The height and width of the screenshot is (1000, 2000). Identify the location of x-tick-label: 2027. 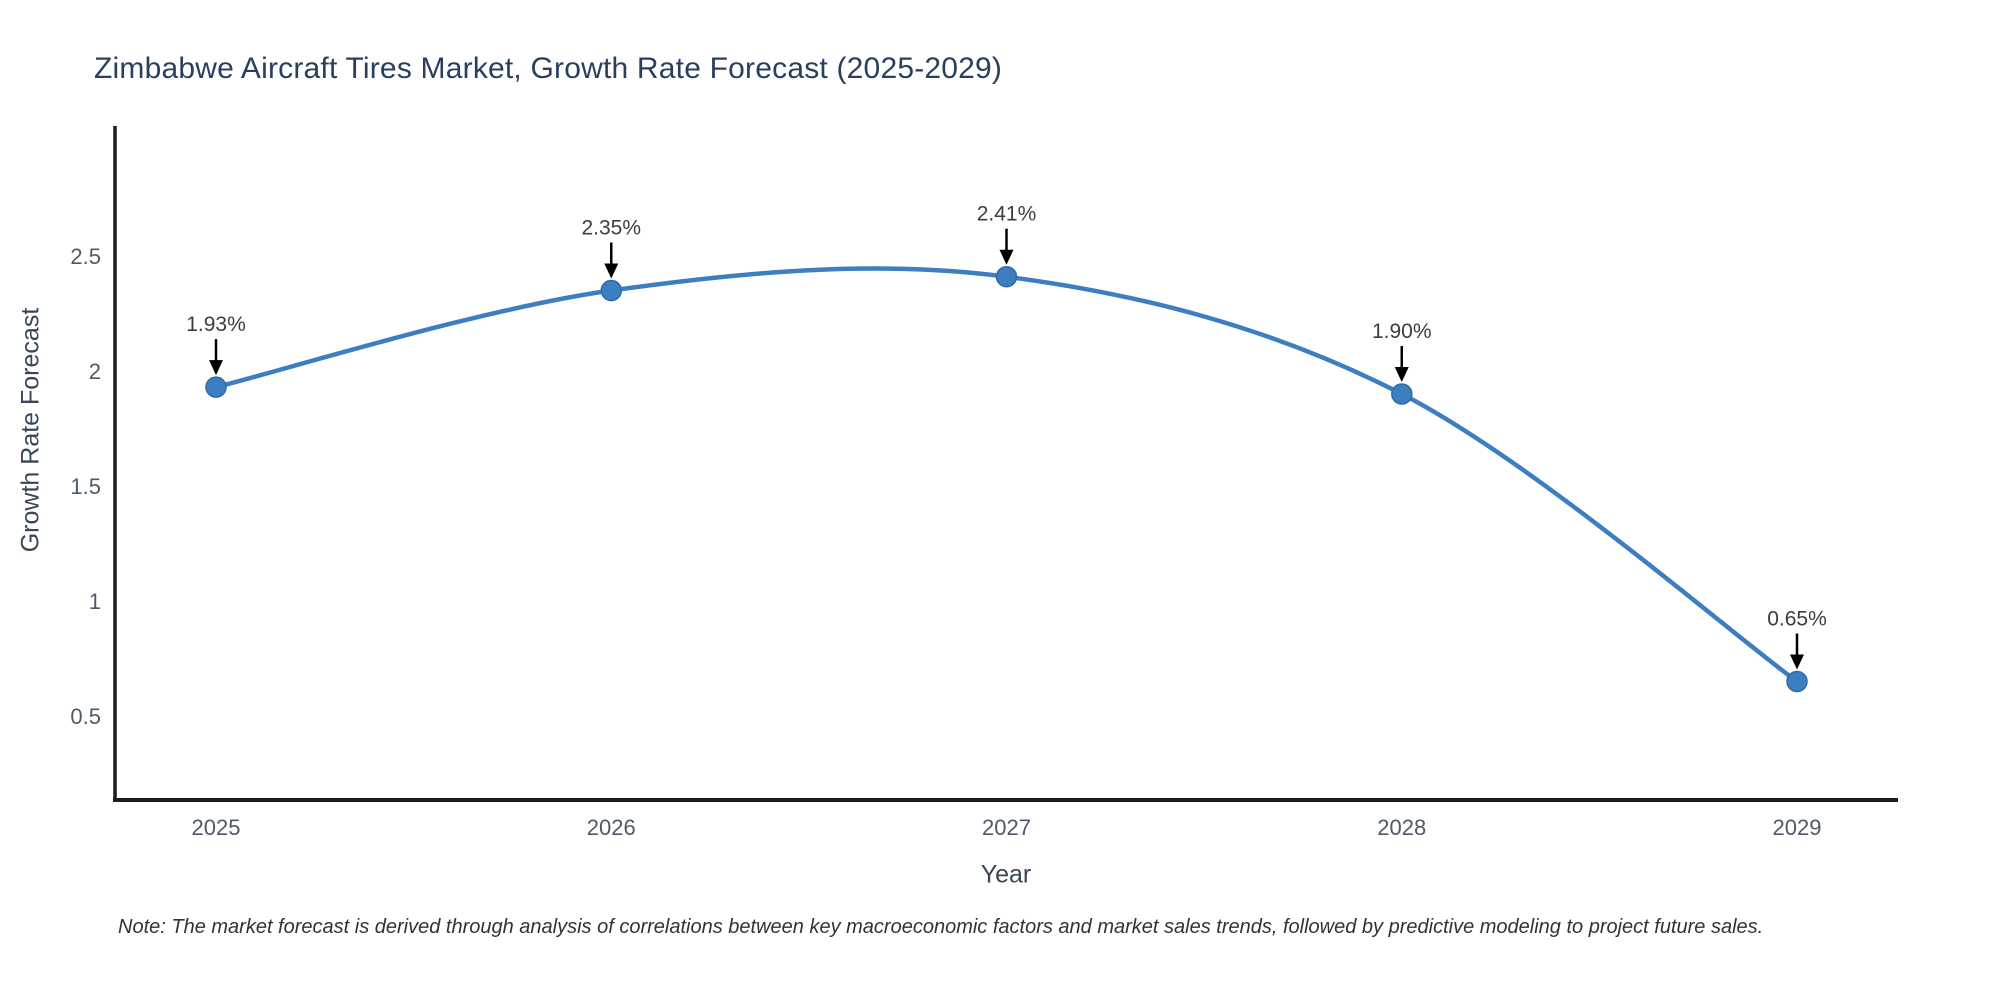
(1006, 827).